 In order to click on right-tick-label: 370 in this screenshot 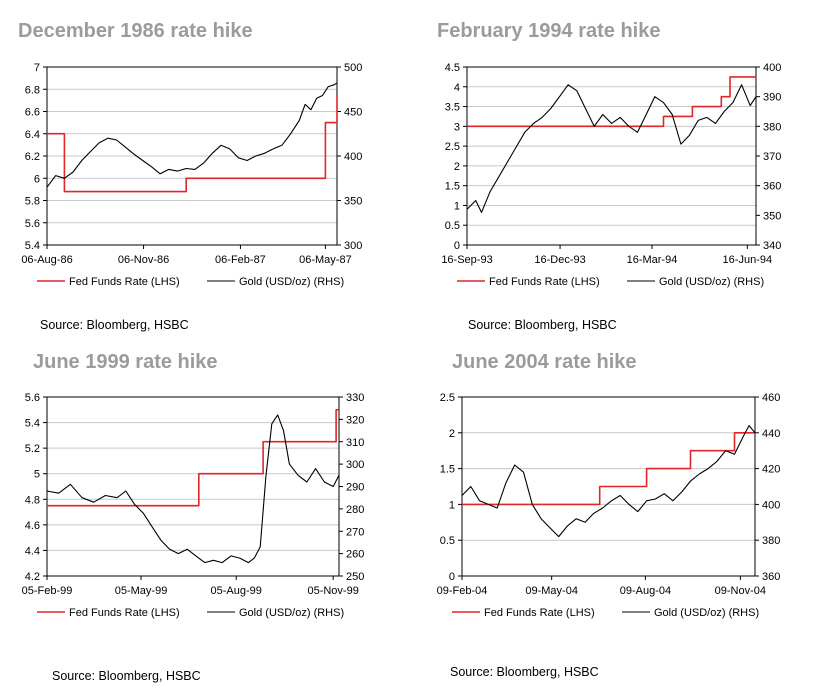, I will do `click(772, 157)`.